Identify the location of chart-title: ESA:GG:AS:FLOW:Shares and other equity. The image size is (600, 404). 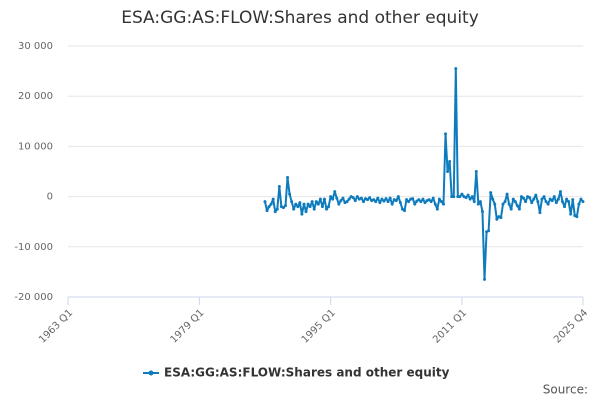
(300, 18).